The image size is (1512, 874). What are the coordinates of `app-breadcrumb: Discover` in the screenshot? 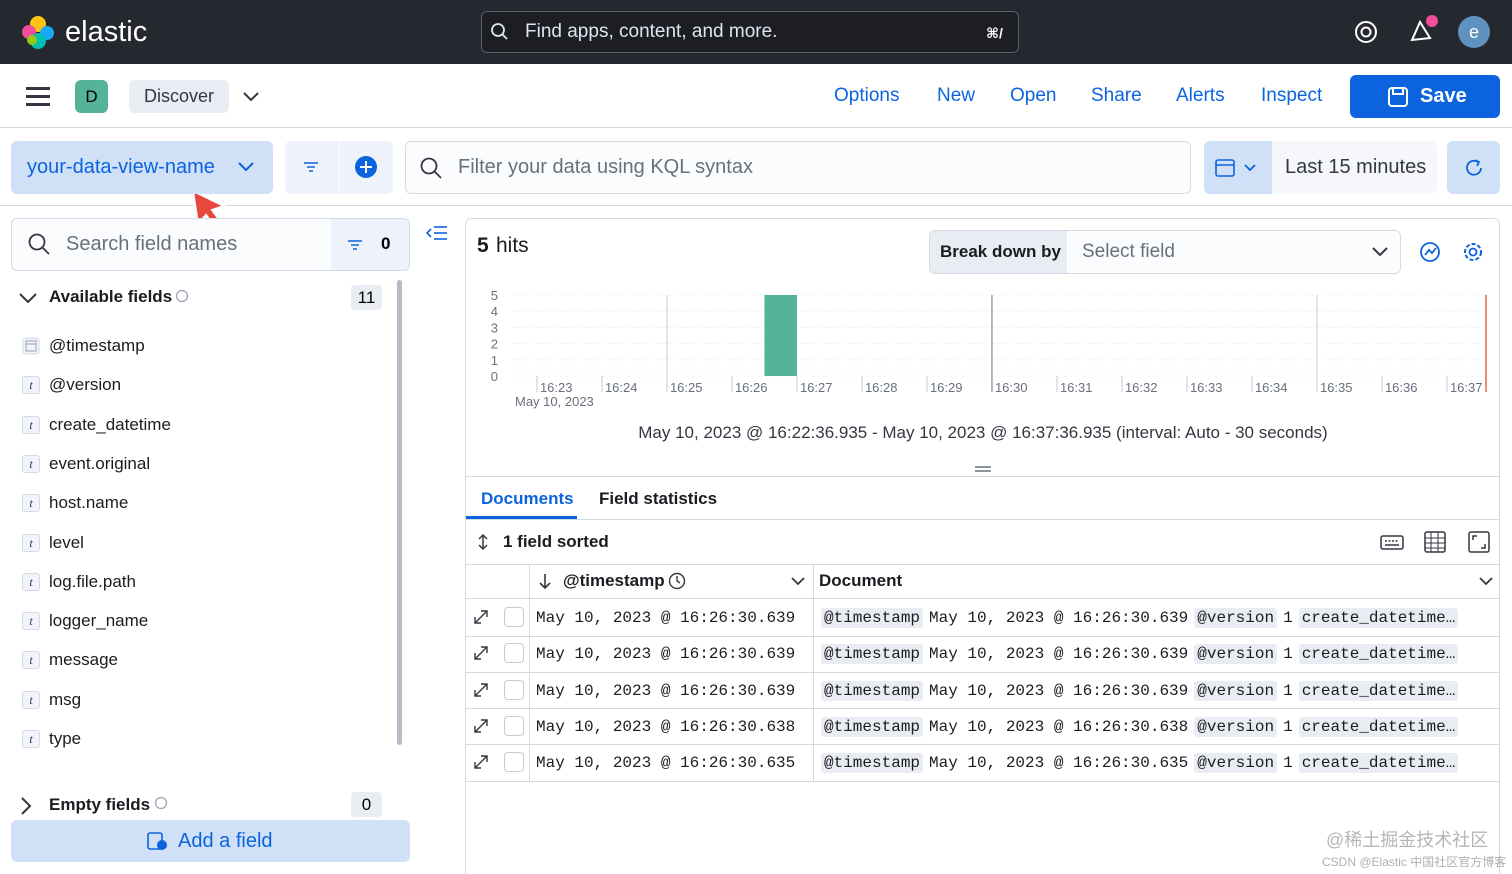 It's located at (179, 96).